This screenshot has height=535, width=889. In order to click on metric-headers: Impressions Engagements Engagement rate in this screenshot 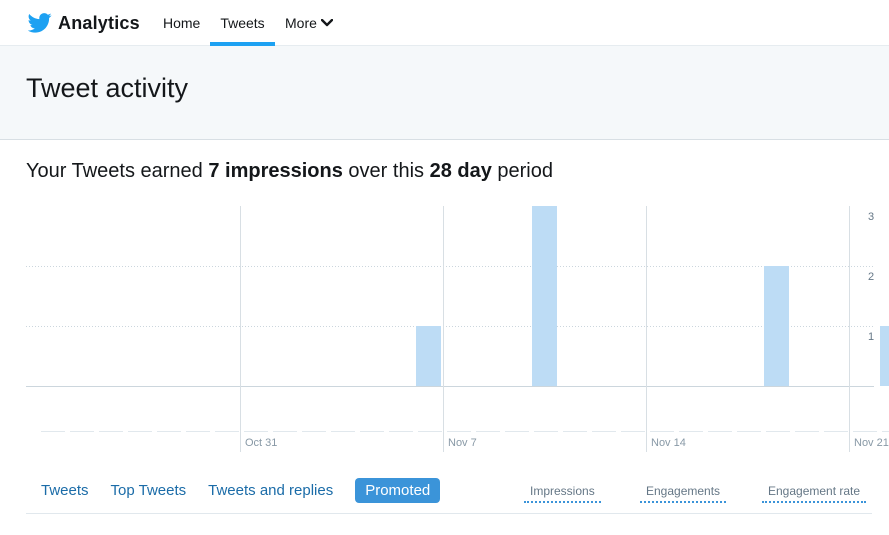, I will do `click(444, 494)`.